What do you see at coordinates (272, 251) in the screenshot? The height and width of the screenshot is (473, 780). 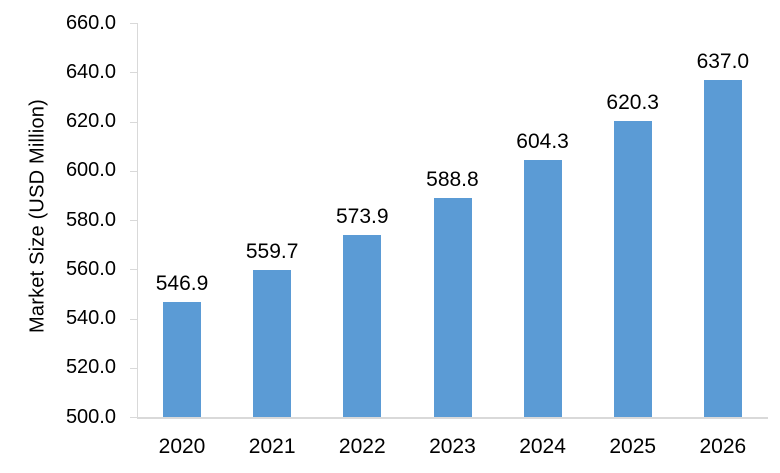 I see `bar-value-label: 559.7` at bounding box center [272, 251].